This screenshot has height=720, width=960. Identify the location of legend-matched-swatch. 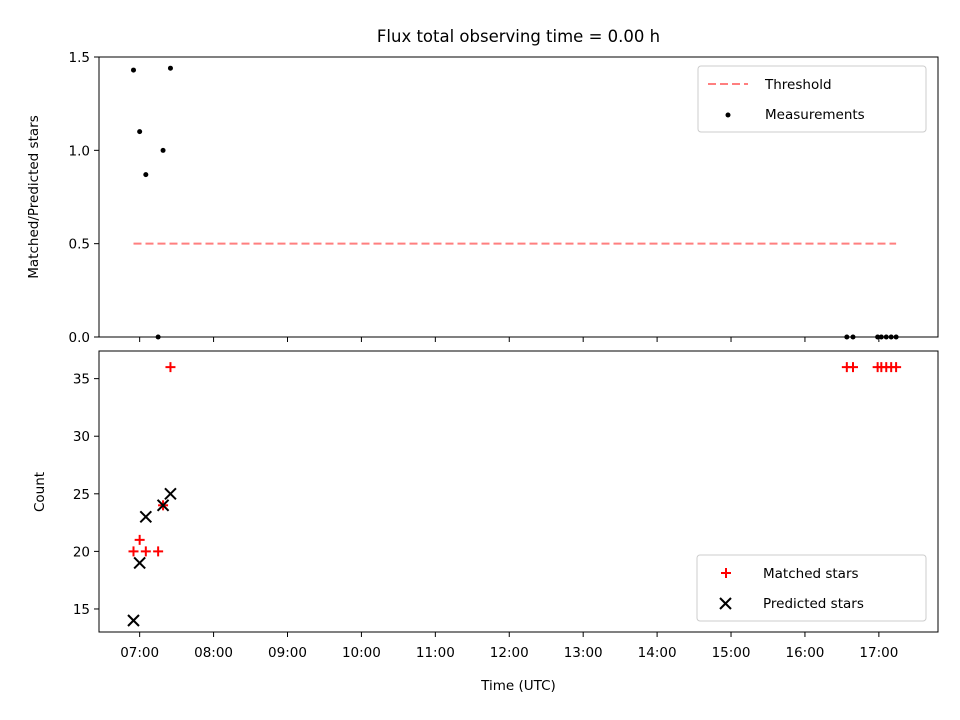
(726, 573).